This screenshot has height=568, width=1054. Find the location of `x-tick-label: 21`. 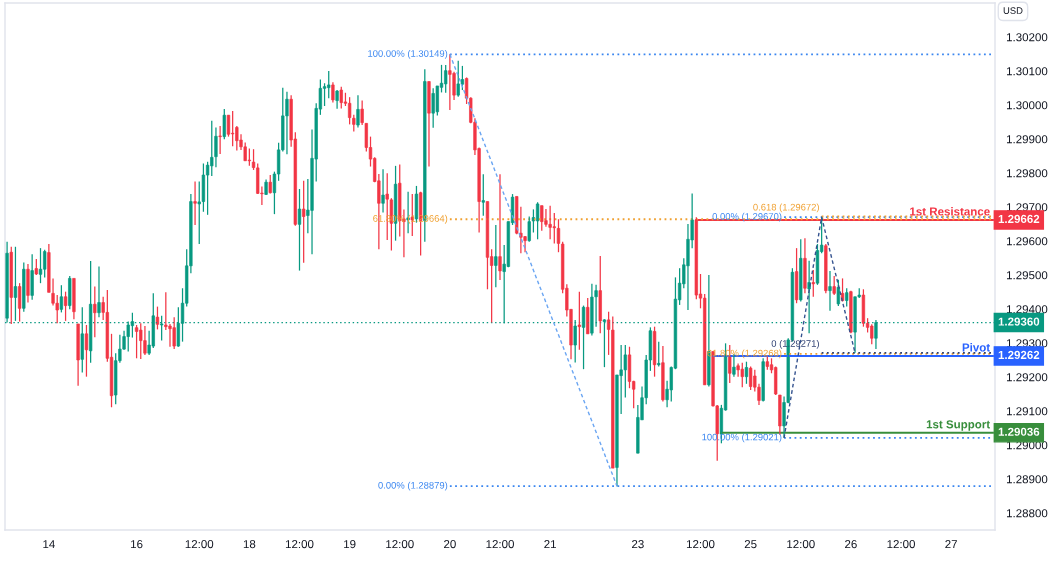

x-tick-label: 21 is located at coordinates (550, 544).